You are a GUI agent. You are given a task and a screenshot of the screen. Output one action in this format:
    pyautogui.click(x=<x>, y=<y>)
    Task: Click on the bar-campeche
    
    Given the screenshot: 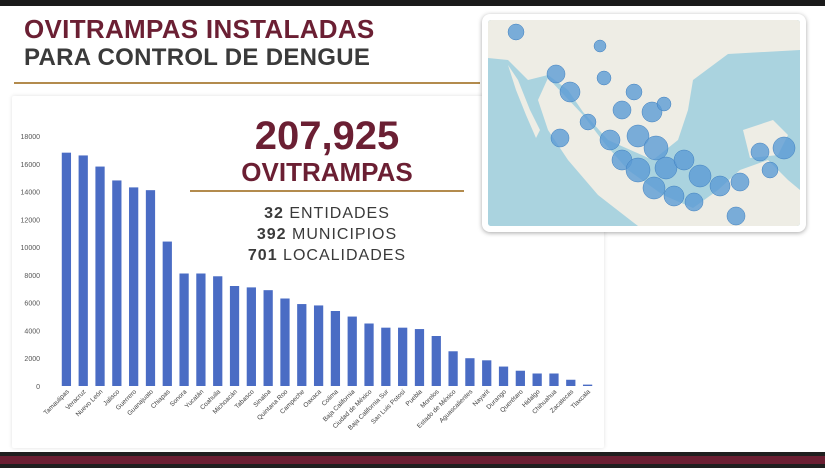 What is the action you would take?
    pyautogui.click(x=302, y=345)
    